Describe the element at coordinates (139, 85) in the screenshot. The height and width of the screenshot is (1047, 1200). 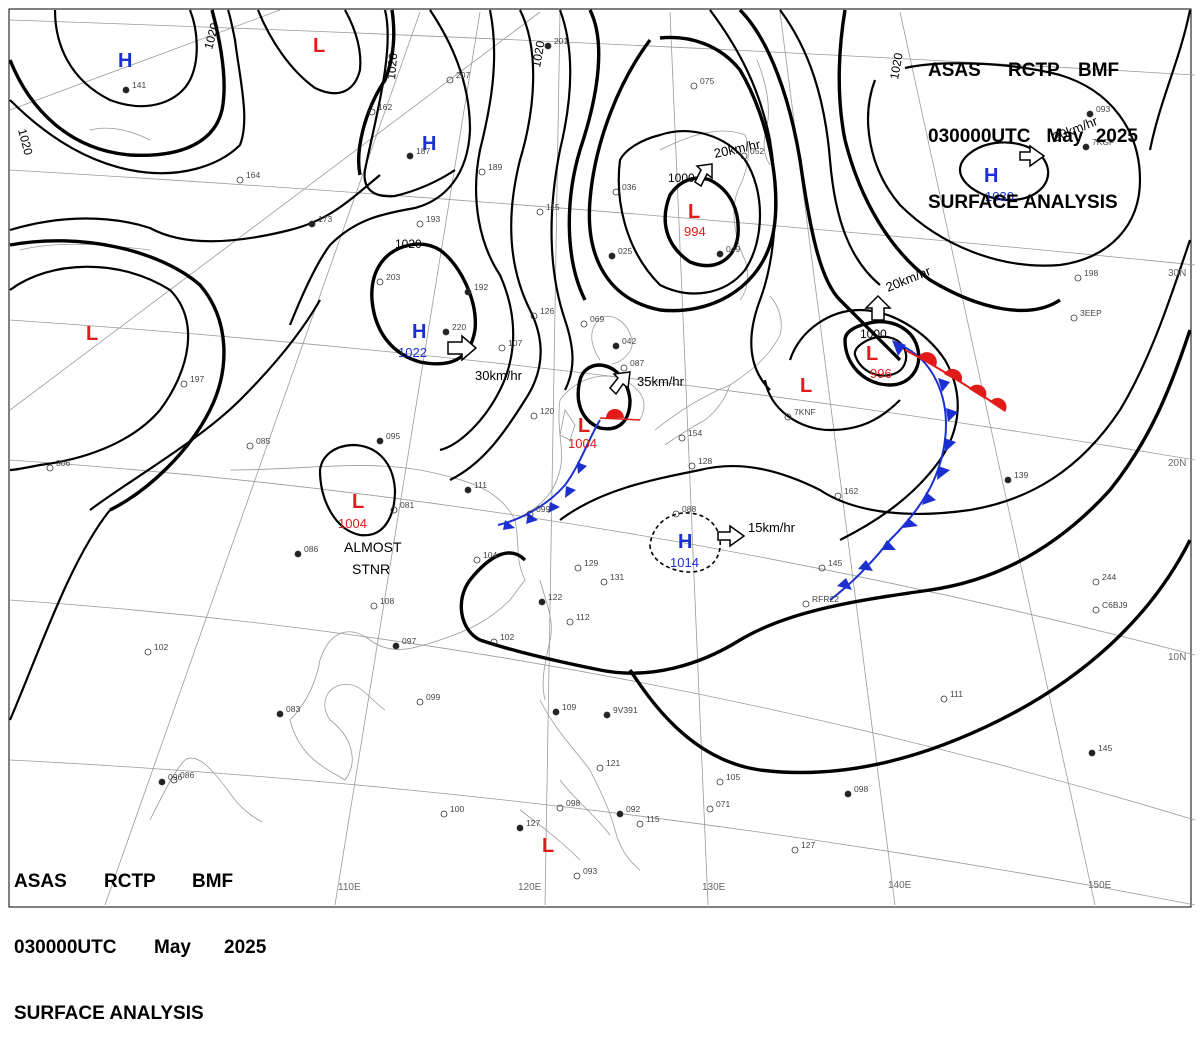
I see `station-label: 141` at that location.